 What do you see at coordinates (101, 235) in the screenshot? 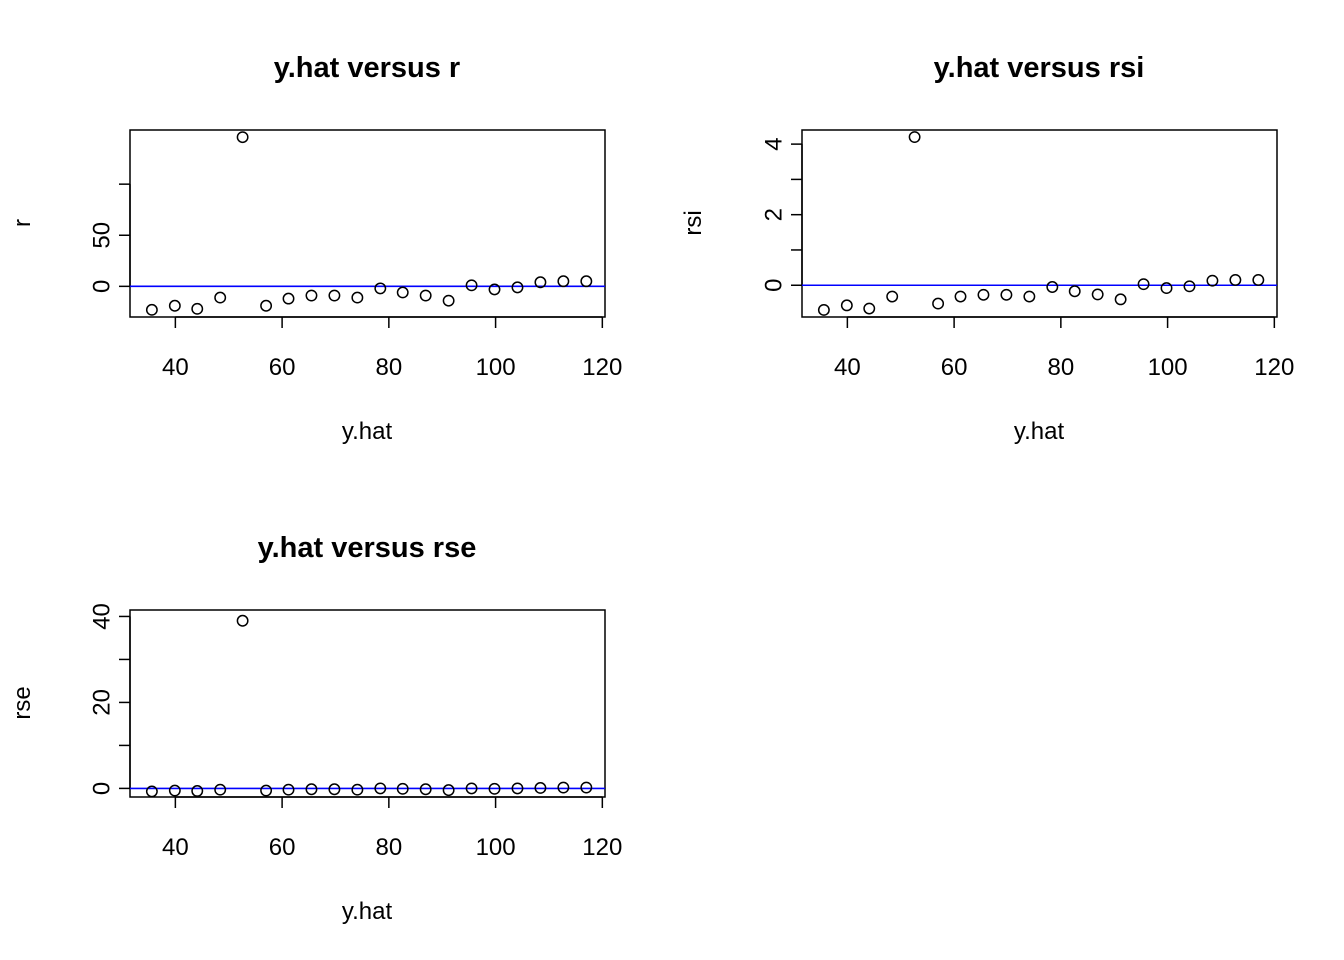
I see `y-tick-label: 50` at bounding box center [101, 235].